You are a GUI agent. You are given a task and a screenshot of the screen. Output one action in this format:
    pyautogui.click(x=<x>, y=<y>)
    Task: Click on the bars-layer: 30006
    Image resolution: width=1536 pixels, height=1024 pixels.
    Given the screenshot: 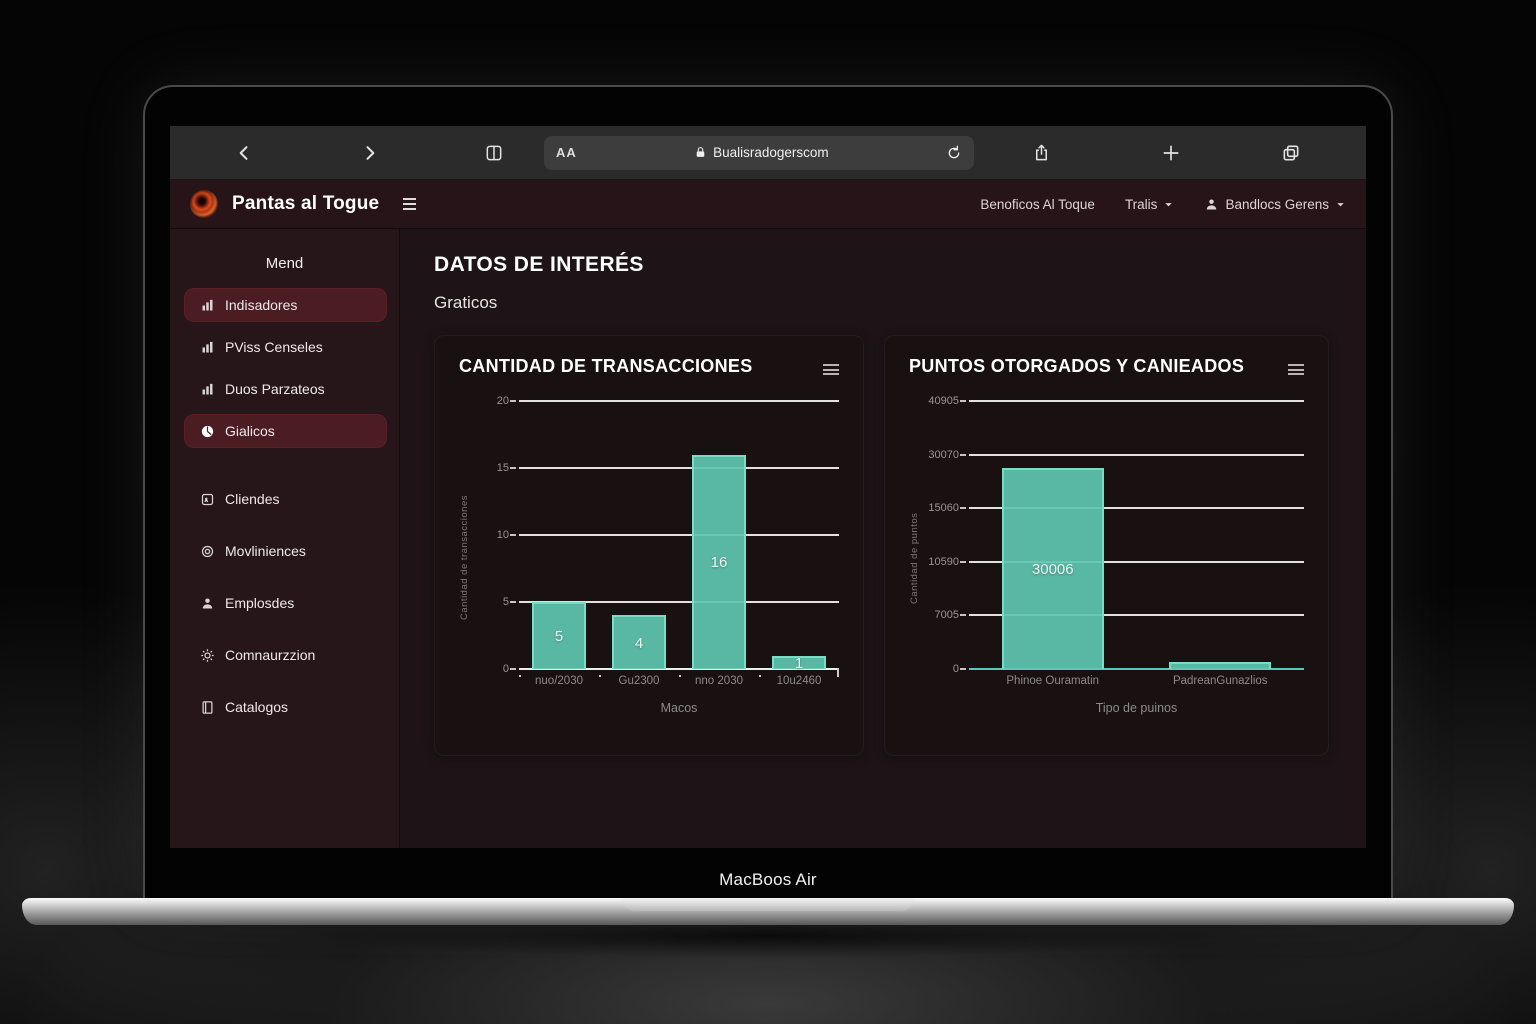 What is the action you would take?
    pyautogui.click(x=1136, y=535)
    